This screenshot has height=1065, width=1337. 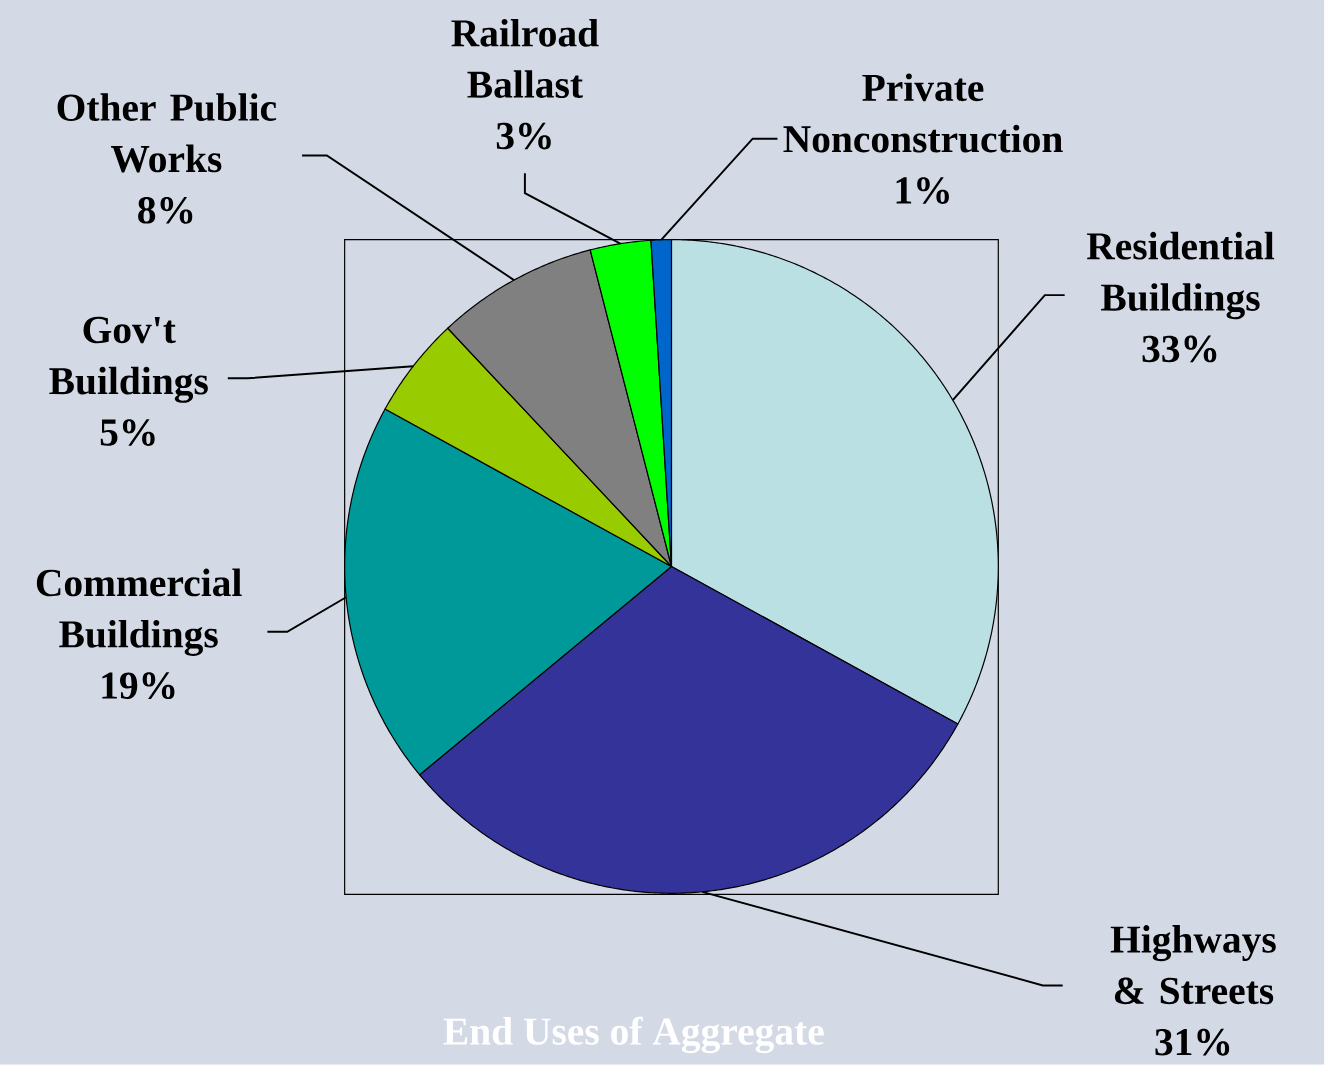 I want to click on data-label: 3%, so click(x=523, y=136).